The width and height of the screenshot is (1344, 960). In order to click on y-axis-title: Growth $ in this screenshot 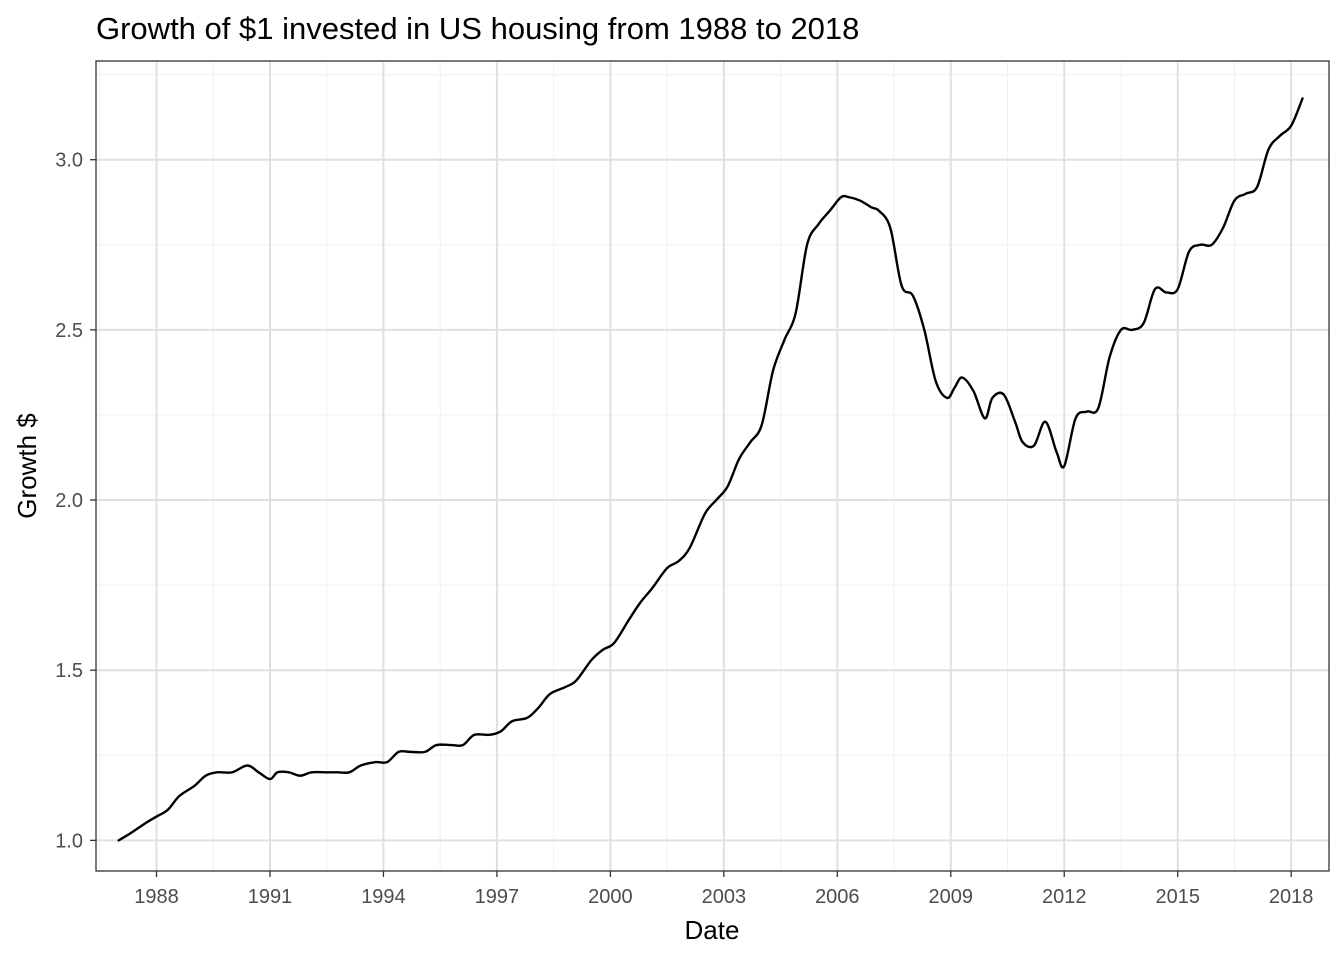, I will do `click(27, 466)`.